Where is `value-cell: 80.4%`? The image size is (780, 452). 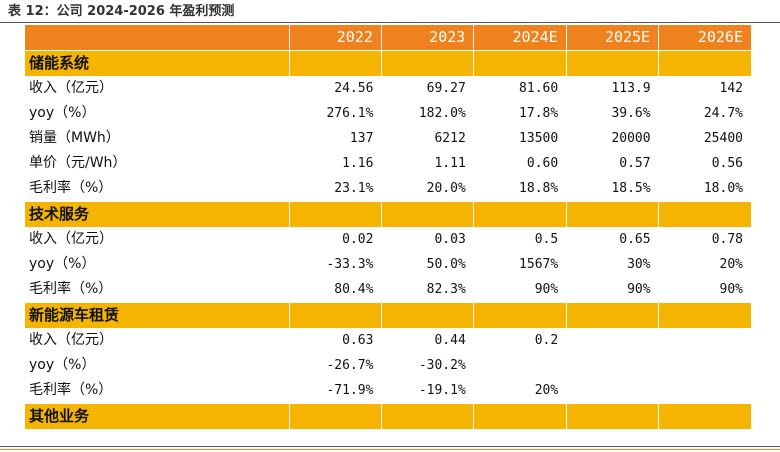 value-cell: 80.4% is located at coordinates (354, 289).